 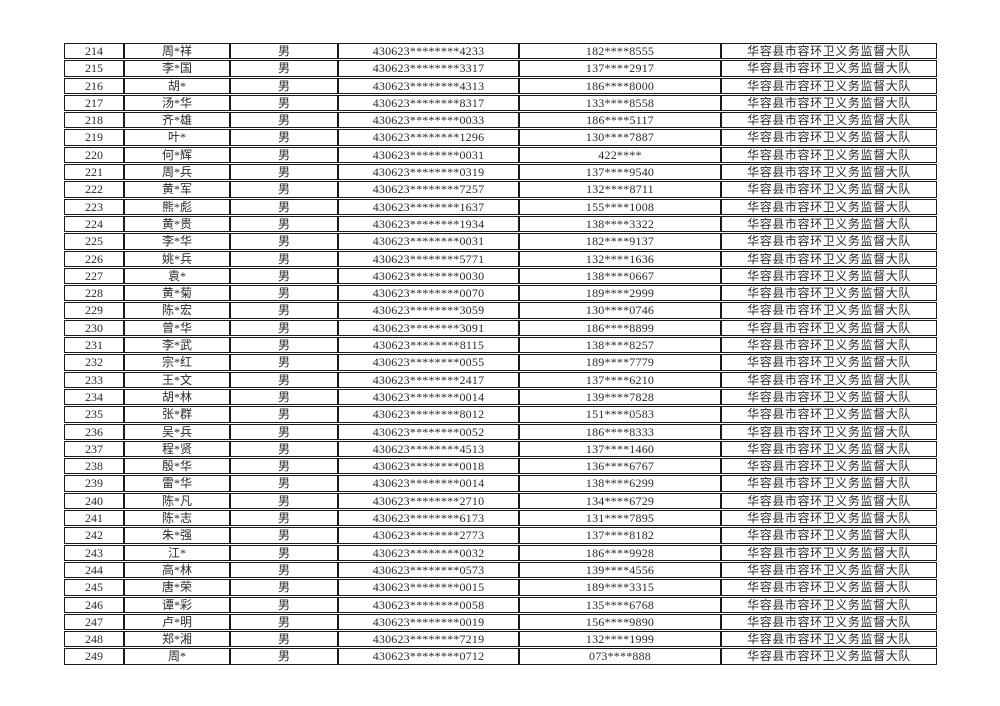 I want to click on id-number-cell: 430623********0055, so click(x=428, y=362).